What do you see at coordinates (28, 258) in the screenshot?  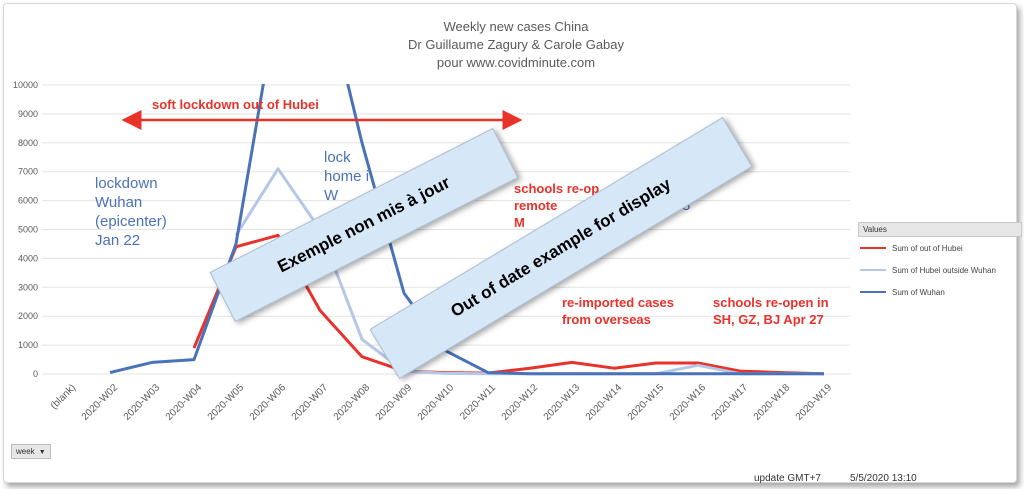 I see `y-tick-label: 4000` at bounding box center [28, 258].